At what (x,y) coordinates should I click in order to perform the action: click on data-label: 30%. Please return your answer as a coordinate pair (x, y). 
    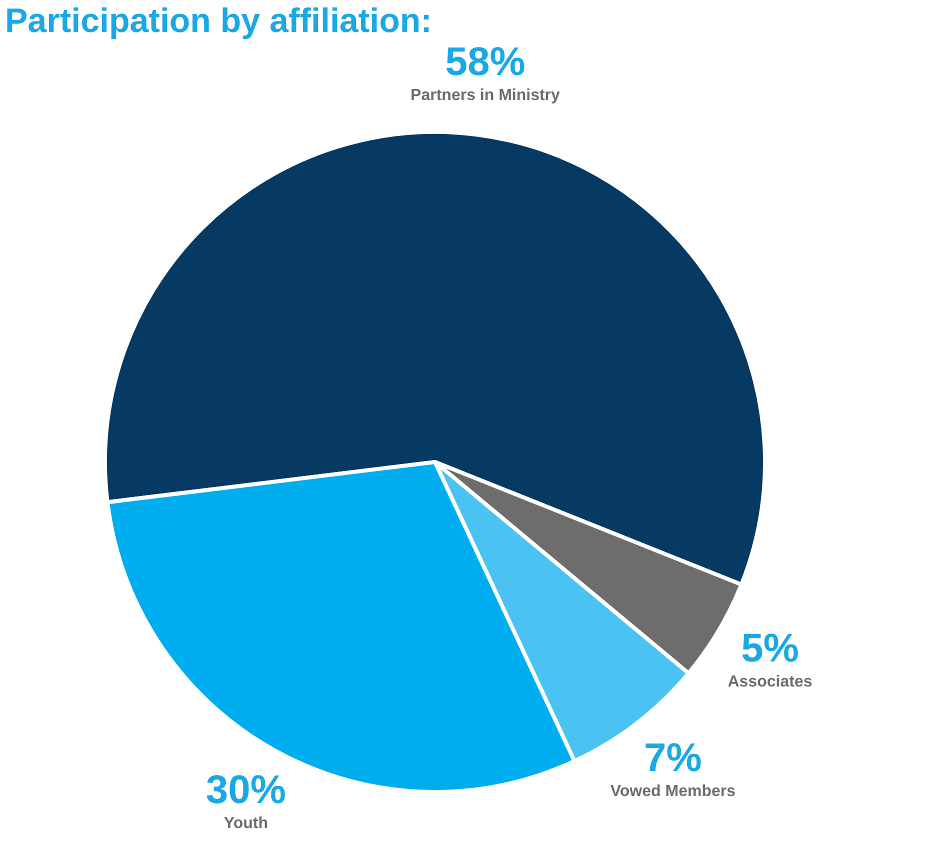
    Looking at the image, I should click on (246, 790).